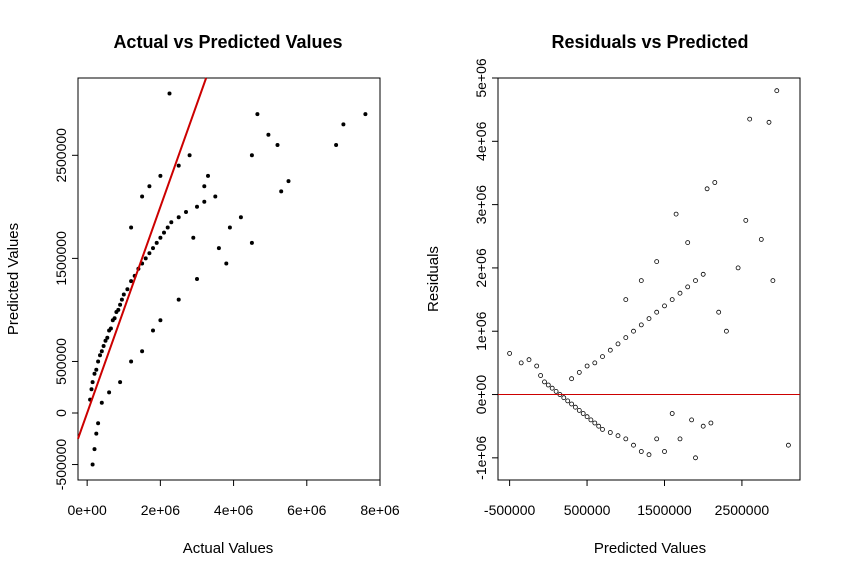 The image size is (842, 578). I want to click on x-tick-label: 500000, so click(587, 510).